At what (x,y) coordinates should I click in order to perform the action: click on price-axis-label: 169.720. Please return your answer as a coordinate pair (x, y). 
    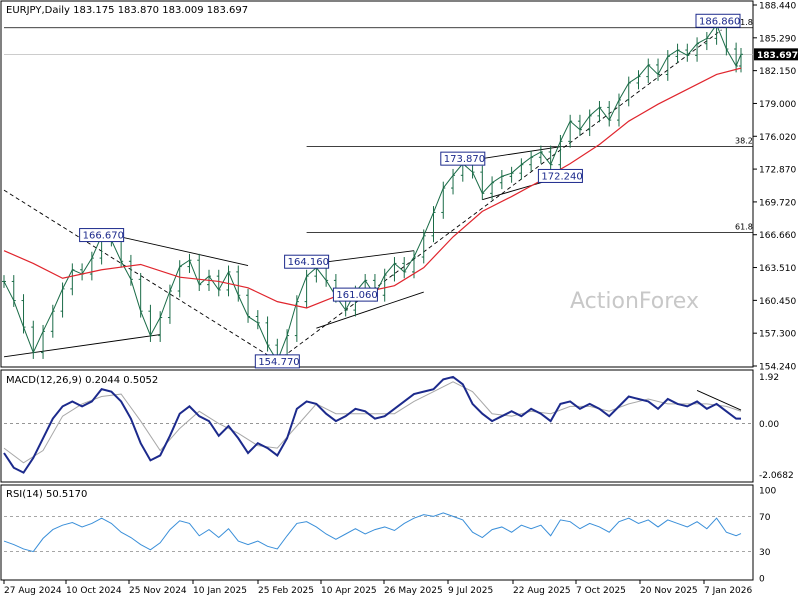
    Looking at the image, I should click on (777, 203).